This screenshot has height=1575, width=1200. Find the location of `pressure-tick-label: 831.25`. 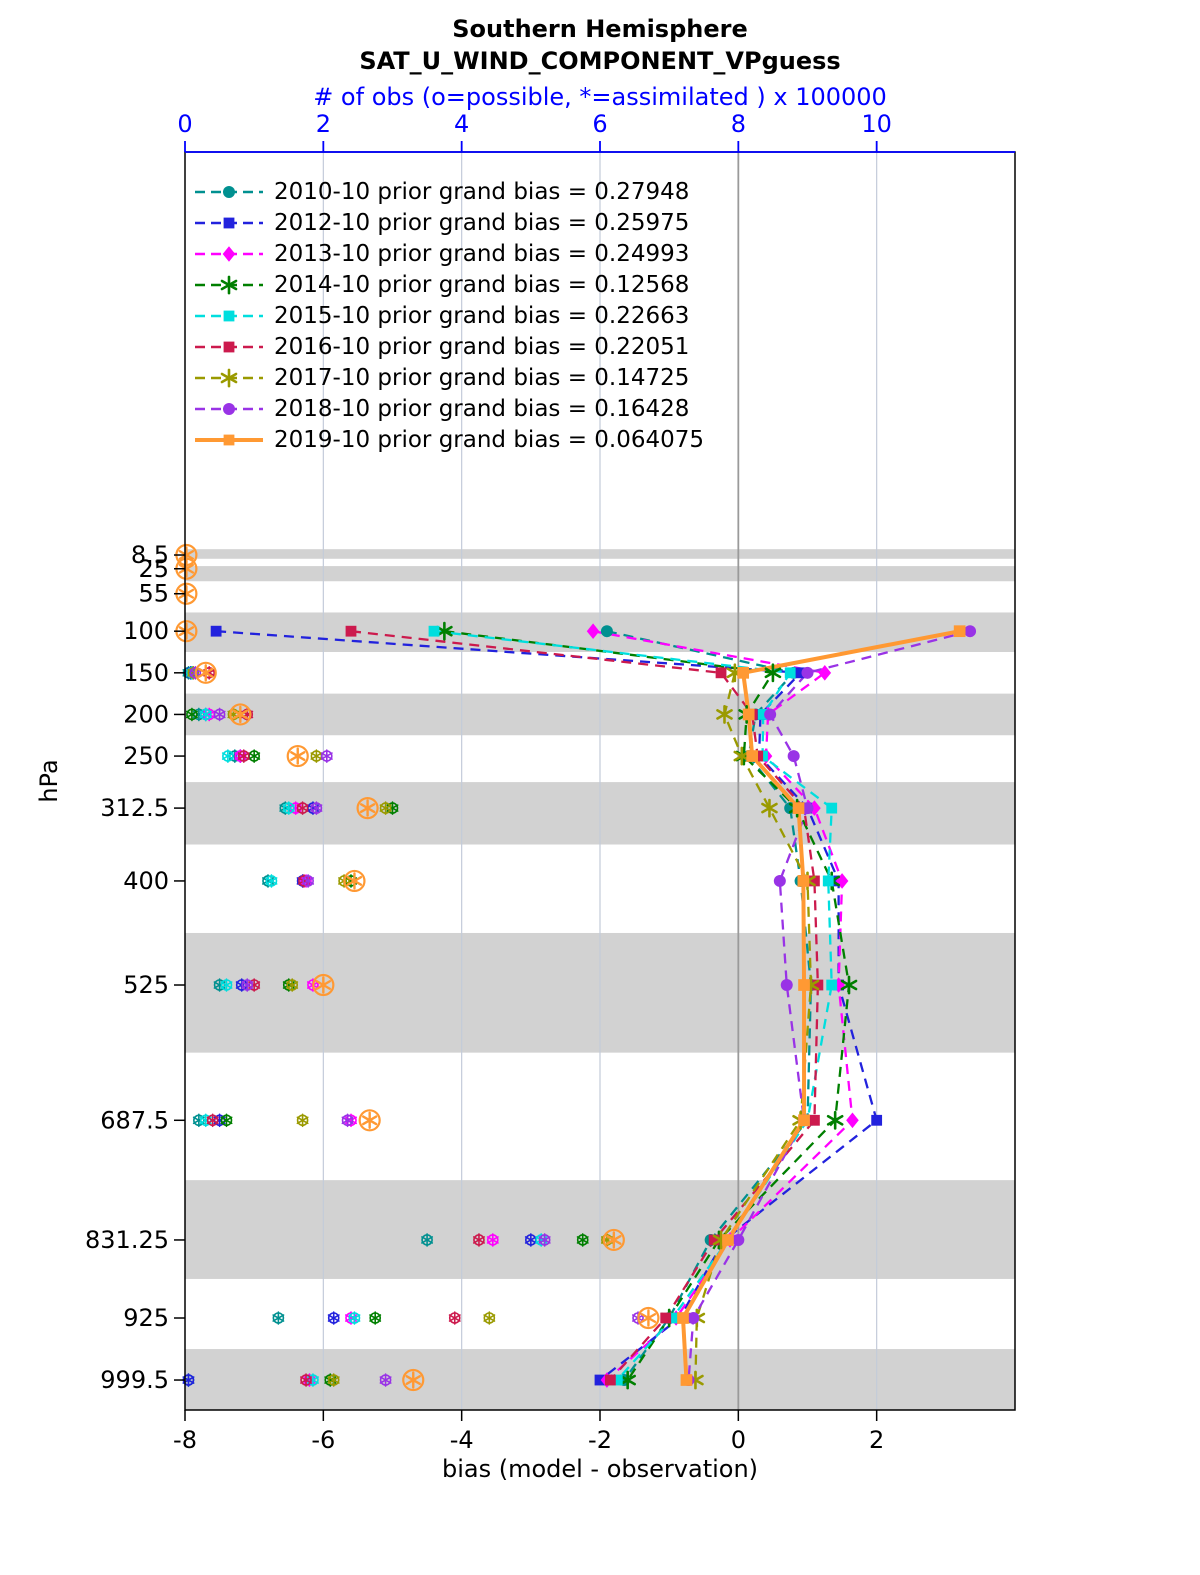

pressure-tick-label: 831.25 is located at coordinates (127, 1240).